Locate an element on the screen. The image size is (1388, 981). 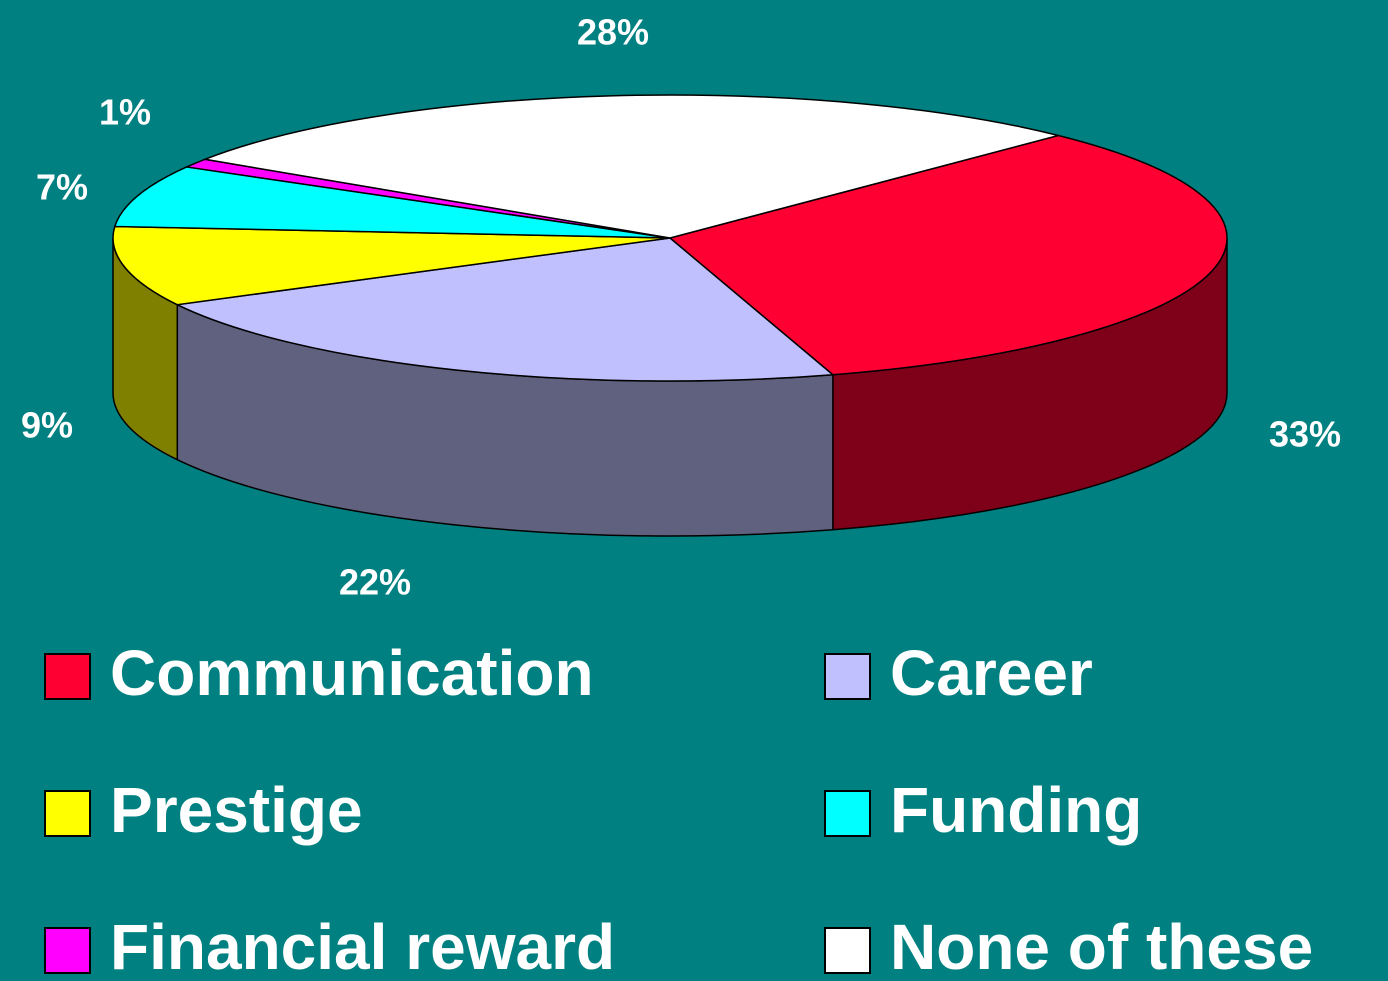
legend-label: Prestige is located at coordinates (236, 810).